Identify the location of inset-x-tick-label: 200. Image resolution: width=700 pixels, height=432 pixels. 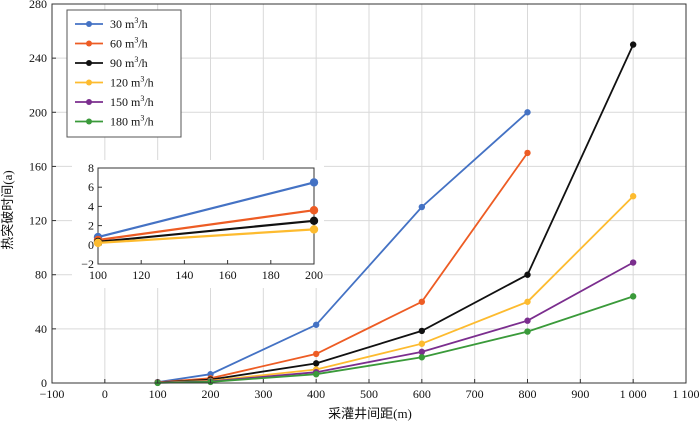
(314, 275).